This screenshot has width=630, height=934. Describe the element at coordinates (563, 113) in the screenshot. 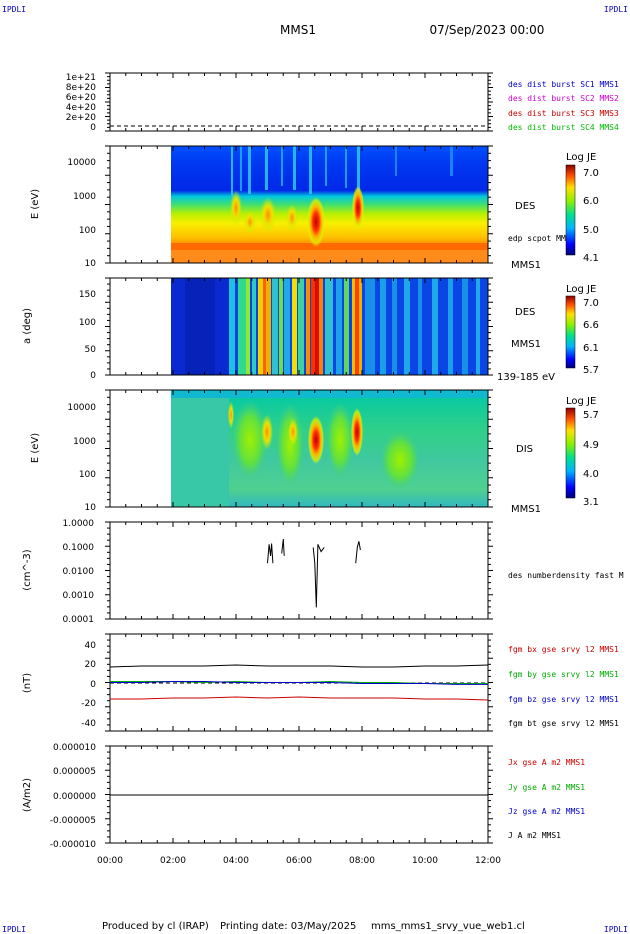

I see `legend-sc3: des dist burst SC3 MMS3` at that location.